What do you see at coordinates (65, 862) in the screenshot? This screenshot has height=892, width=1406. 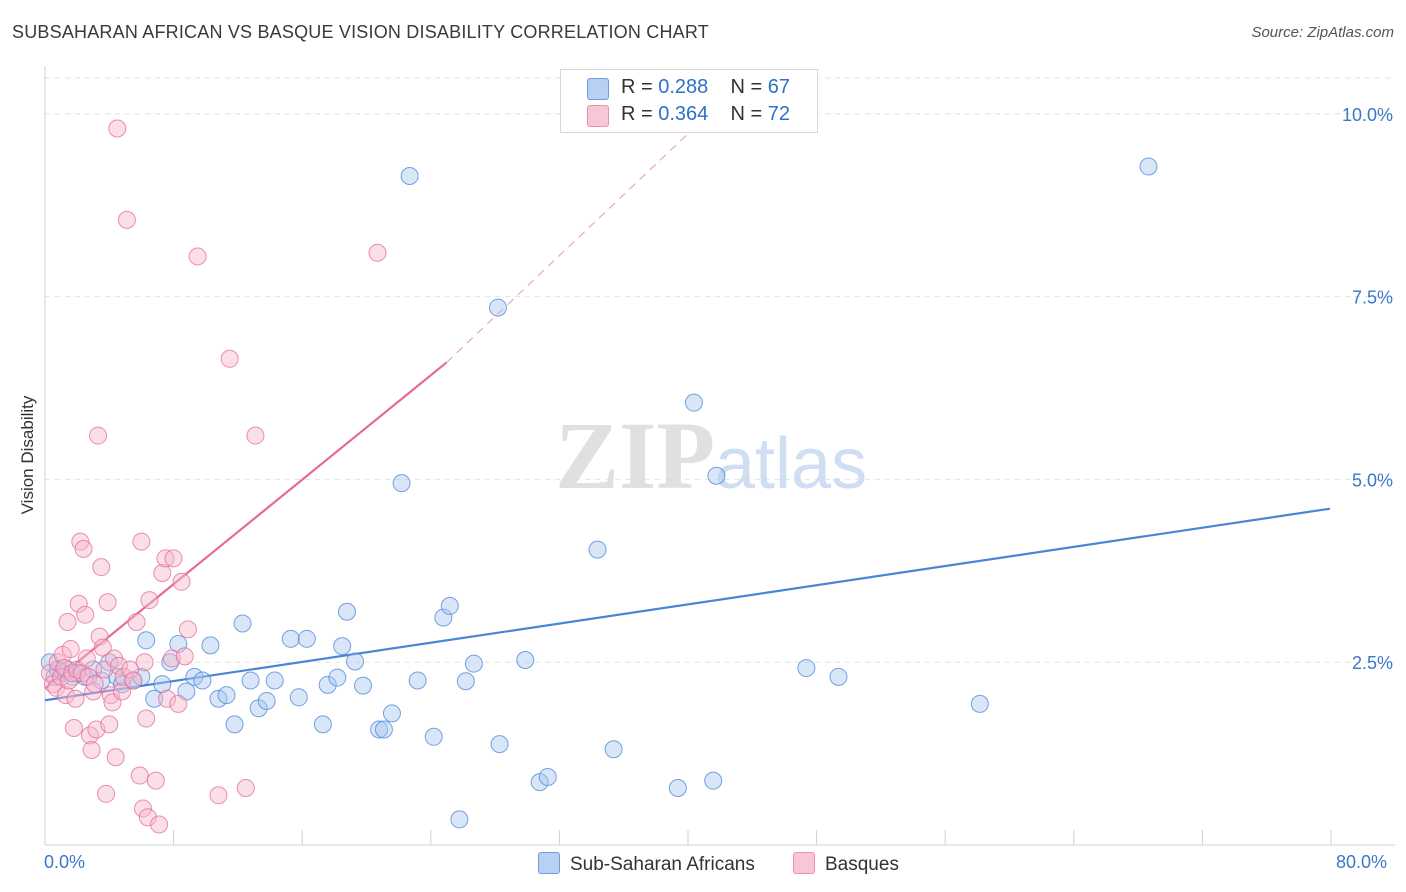 I see `x-tick-label-min: 0.0%` at bounding box center [65, 862].